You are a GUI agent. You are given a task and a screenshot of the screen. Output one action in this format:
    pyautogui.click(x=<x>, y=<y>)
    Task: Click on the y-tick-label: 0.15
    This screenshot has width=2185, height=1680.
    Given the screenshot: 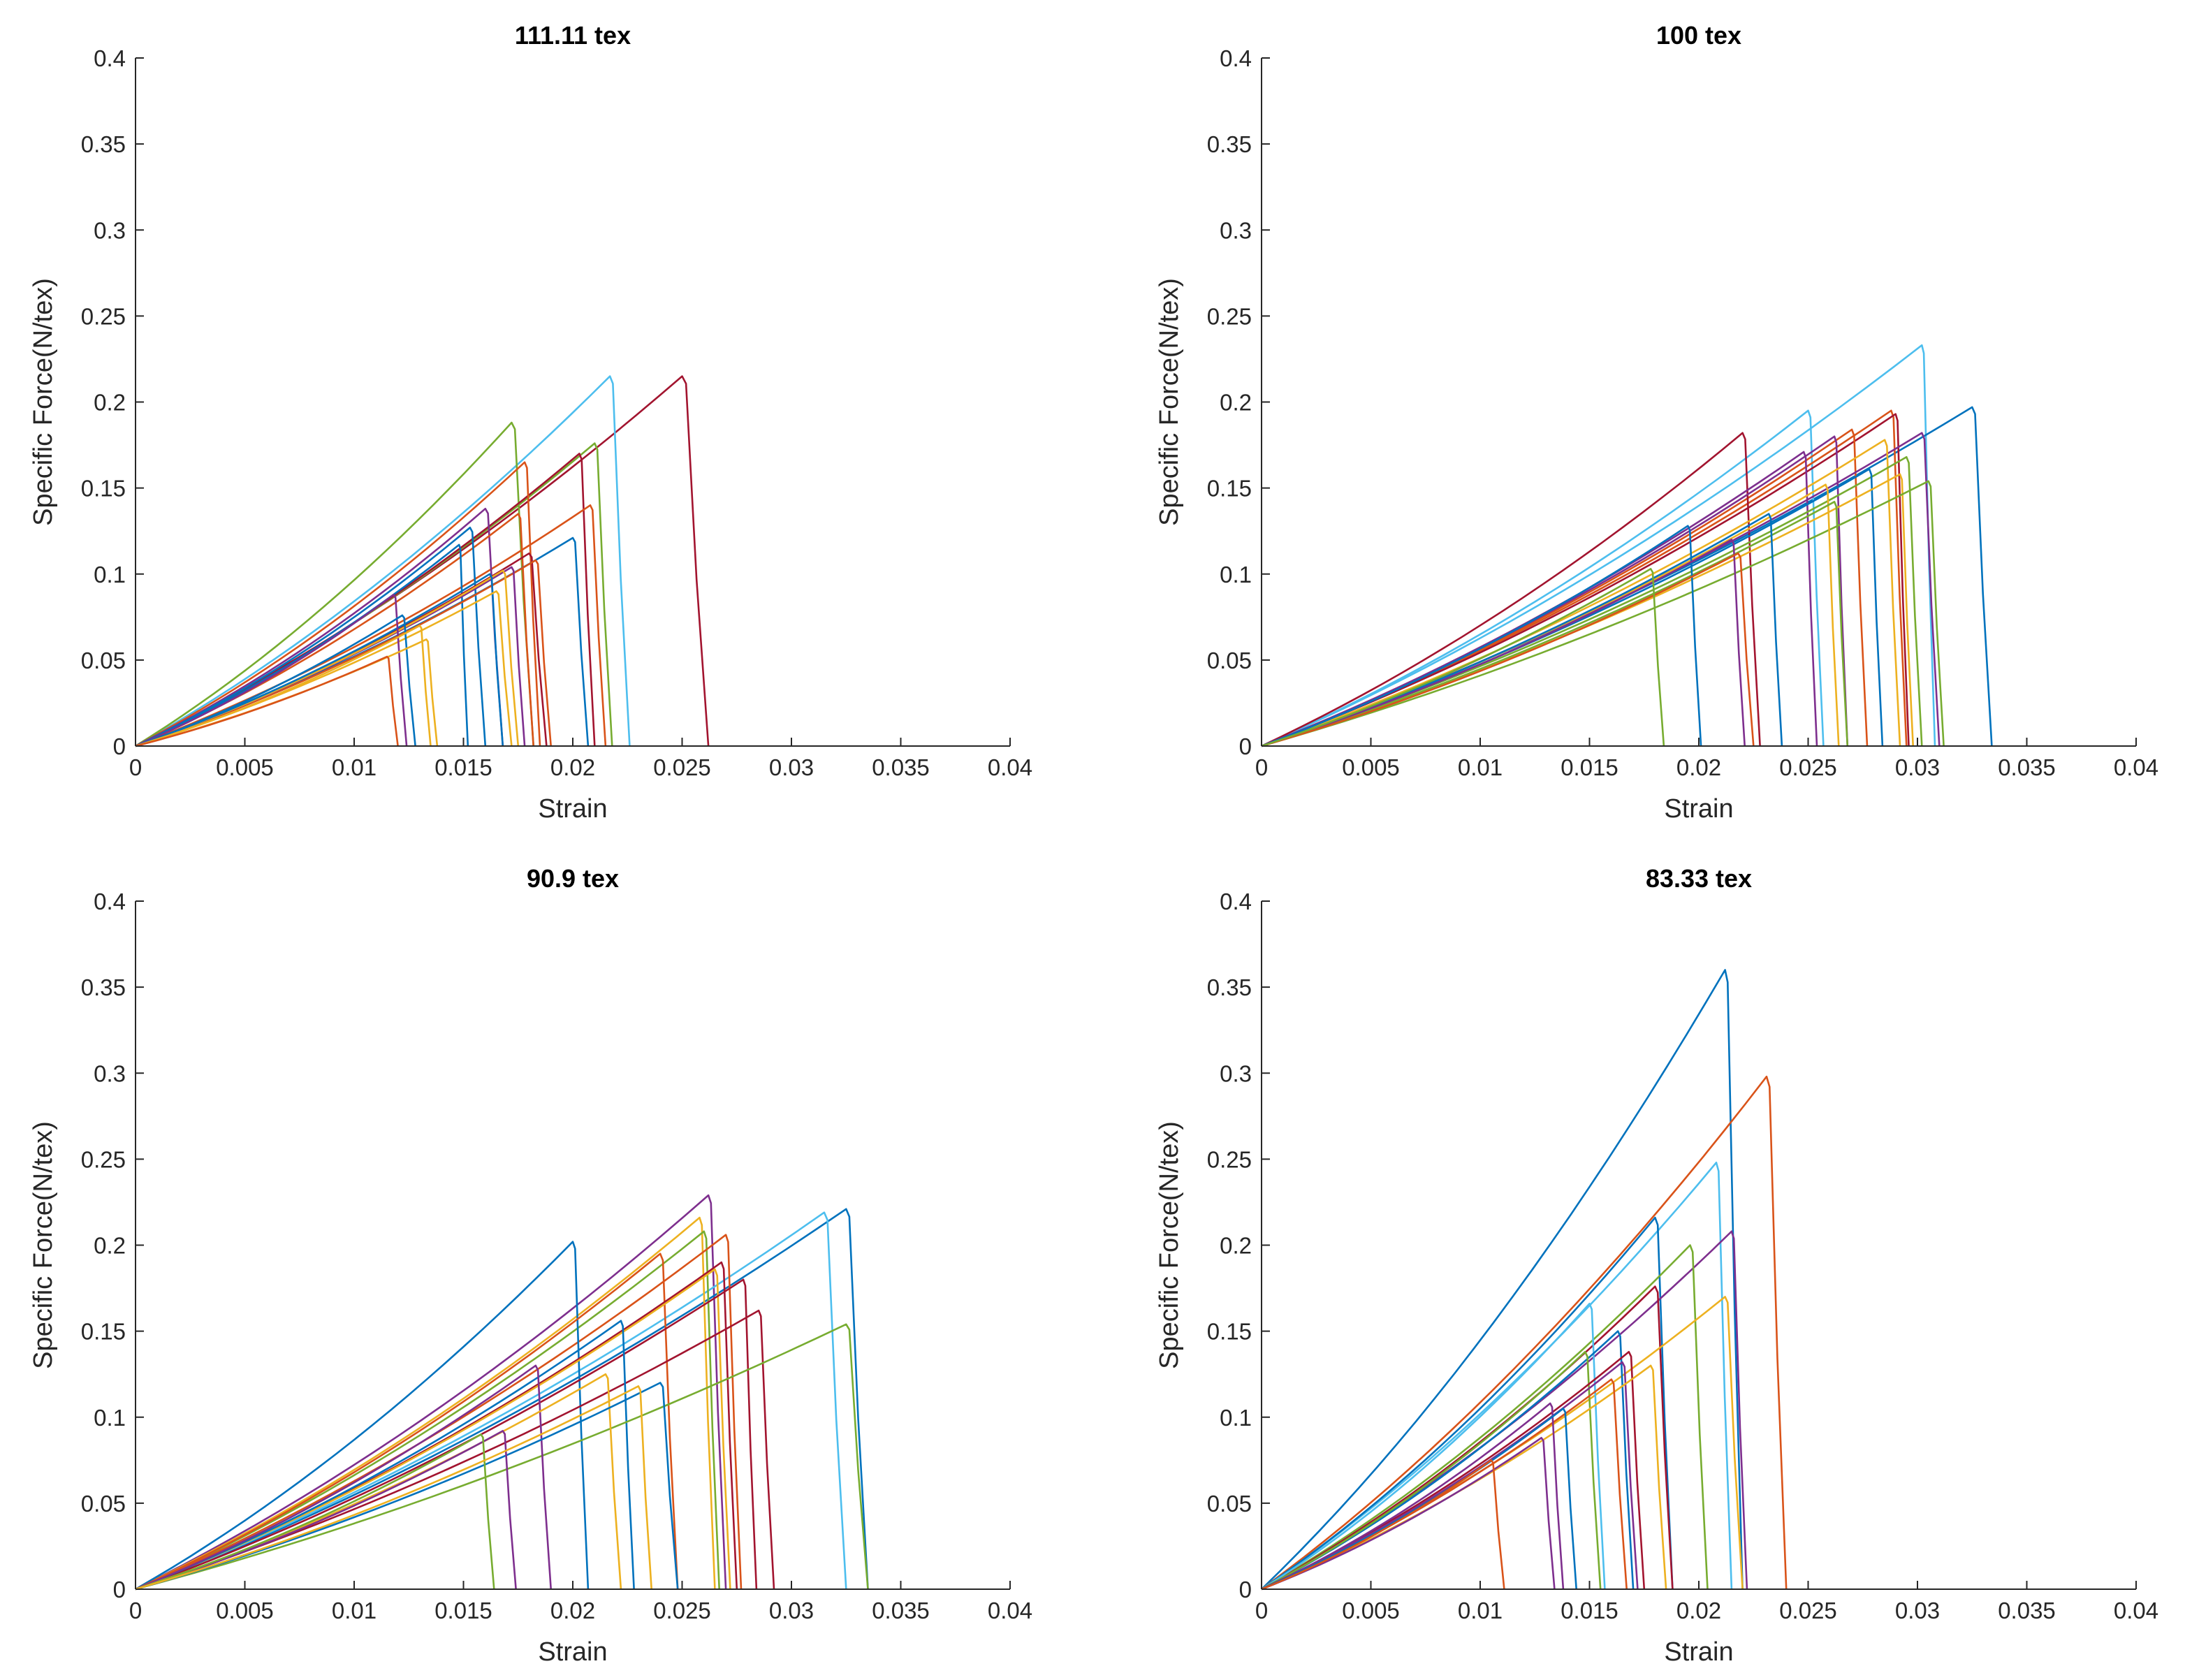 What is the action you would take?
    pyautogui.click(x=103, y=1332)
    